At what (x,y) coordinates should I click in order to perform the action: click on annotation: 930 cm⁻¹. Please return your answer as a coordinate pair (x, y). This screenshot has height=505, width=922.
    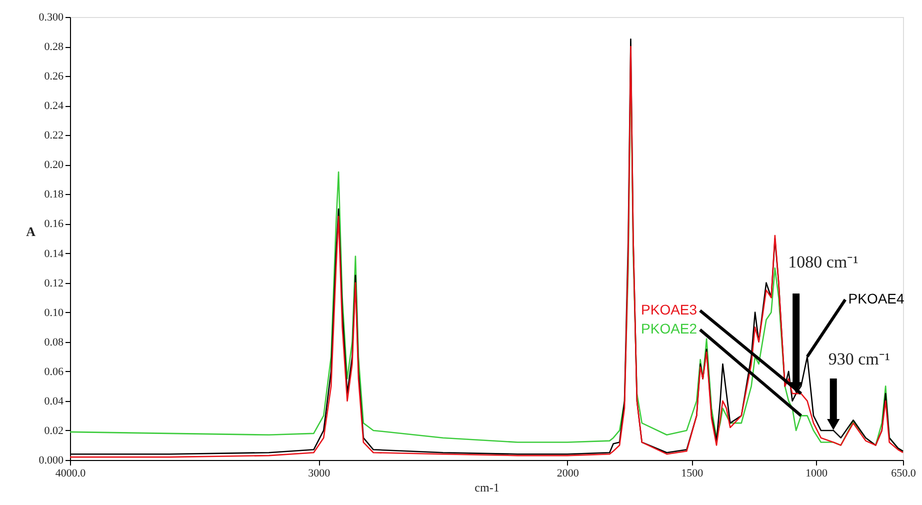
    Looking at the image, I should click on (859, 358).